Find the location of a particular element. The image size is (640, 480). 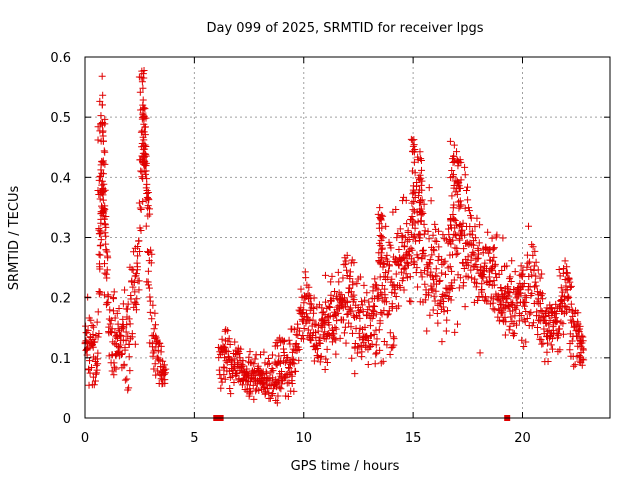

x-tick-label: 5 is located at coordinates (194, 438).